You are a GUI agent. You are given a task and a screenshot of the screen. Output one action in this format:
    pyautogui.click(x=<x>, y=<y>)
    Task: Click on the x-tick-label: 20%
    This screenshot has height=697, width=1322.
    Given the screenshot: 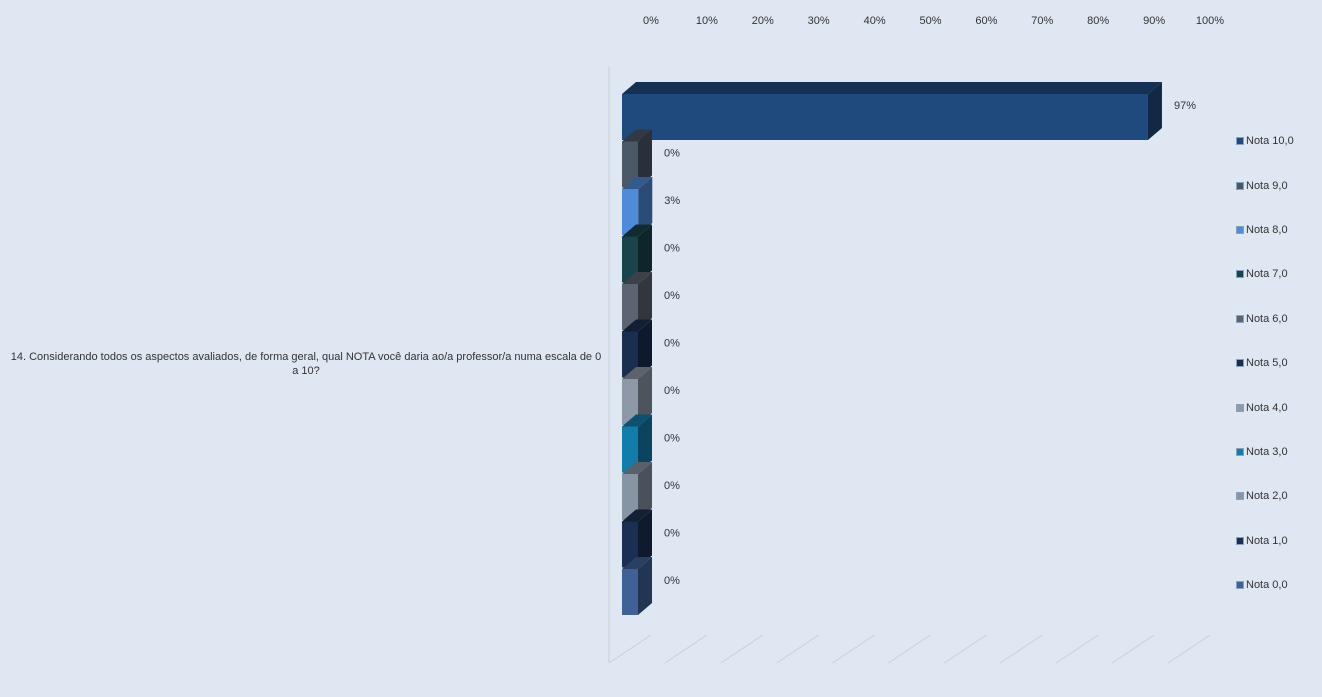 What is the action you would take?
    pyautogui.click(x=763, y=21)
    